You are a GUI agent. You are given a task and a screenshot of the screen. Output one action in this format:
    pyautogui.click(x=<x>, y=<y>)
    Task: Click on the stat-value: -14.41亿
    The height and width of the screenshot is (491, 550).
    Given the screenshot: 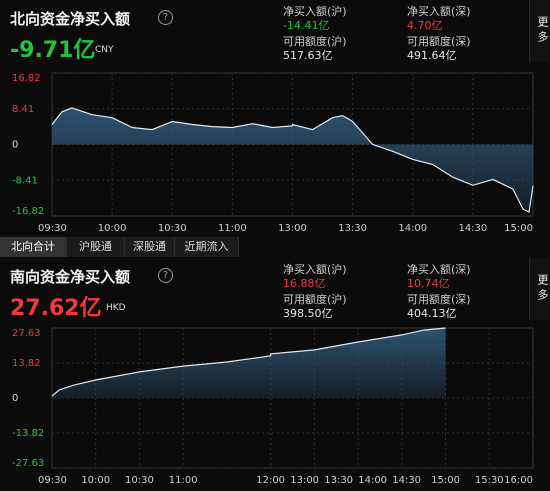 What is the action you would take?
    pyautogui.click(x=306, y=25)
    